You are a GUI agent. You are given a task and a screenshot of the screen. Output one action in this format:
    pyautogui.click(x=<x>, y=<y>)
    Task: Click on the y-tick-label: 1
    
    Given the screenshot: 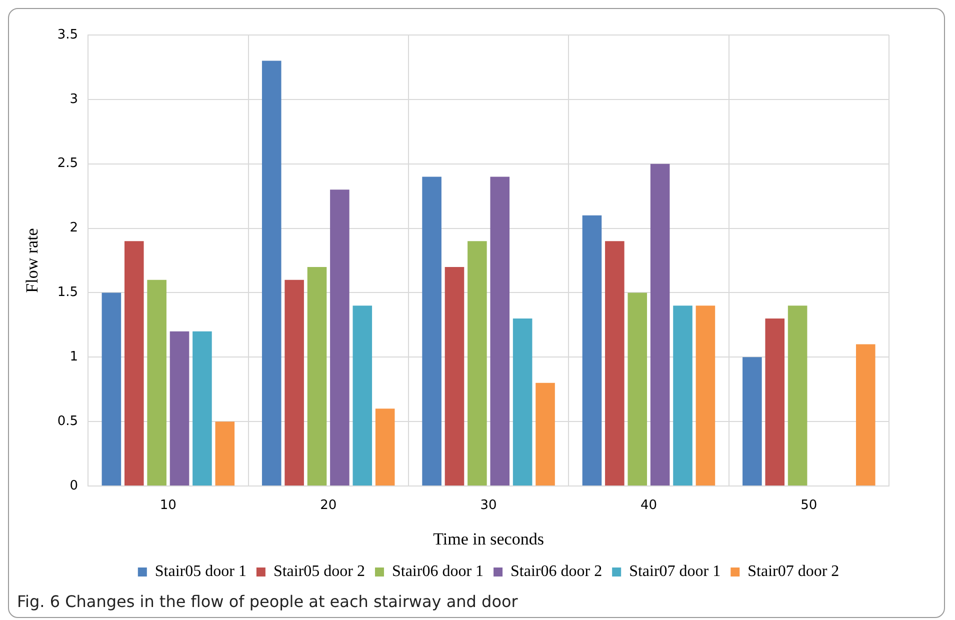 What is the action you would take?
    pyautogui.click(x=74, y=357)
    